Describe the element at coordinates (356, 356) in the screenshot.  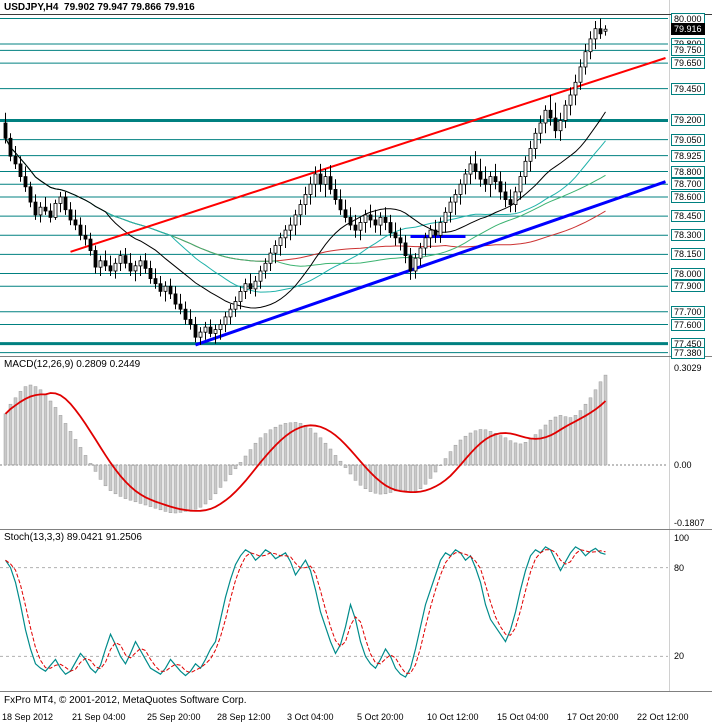
I see `panel-divider-macd` at that location.